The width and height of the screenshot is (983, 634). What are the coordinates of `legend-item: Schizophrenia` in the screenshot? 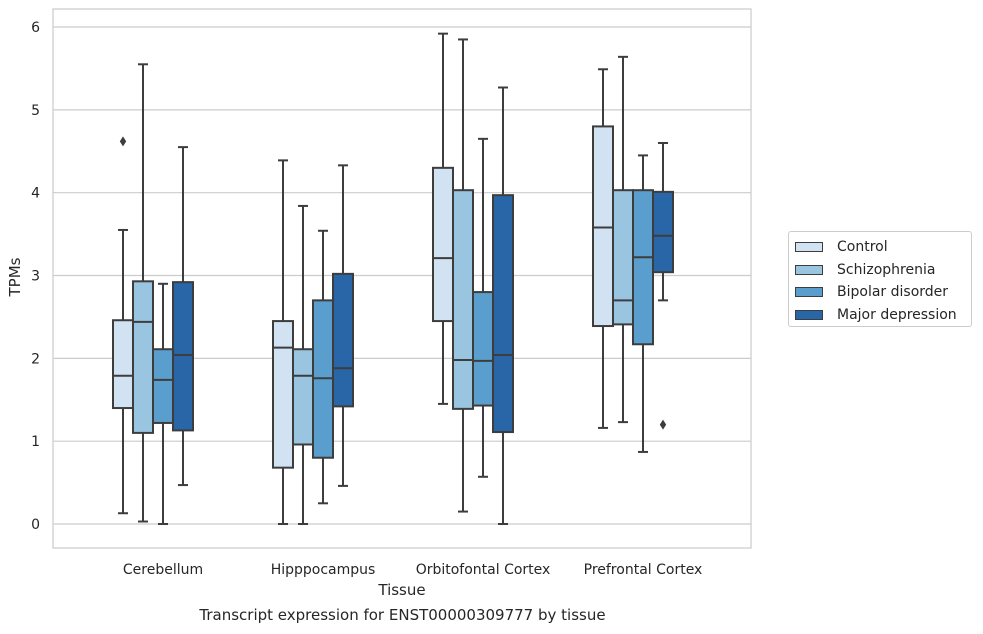 It's located at (882, 270).